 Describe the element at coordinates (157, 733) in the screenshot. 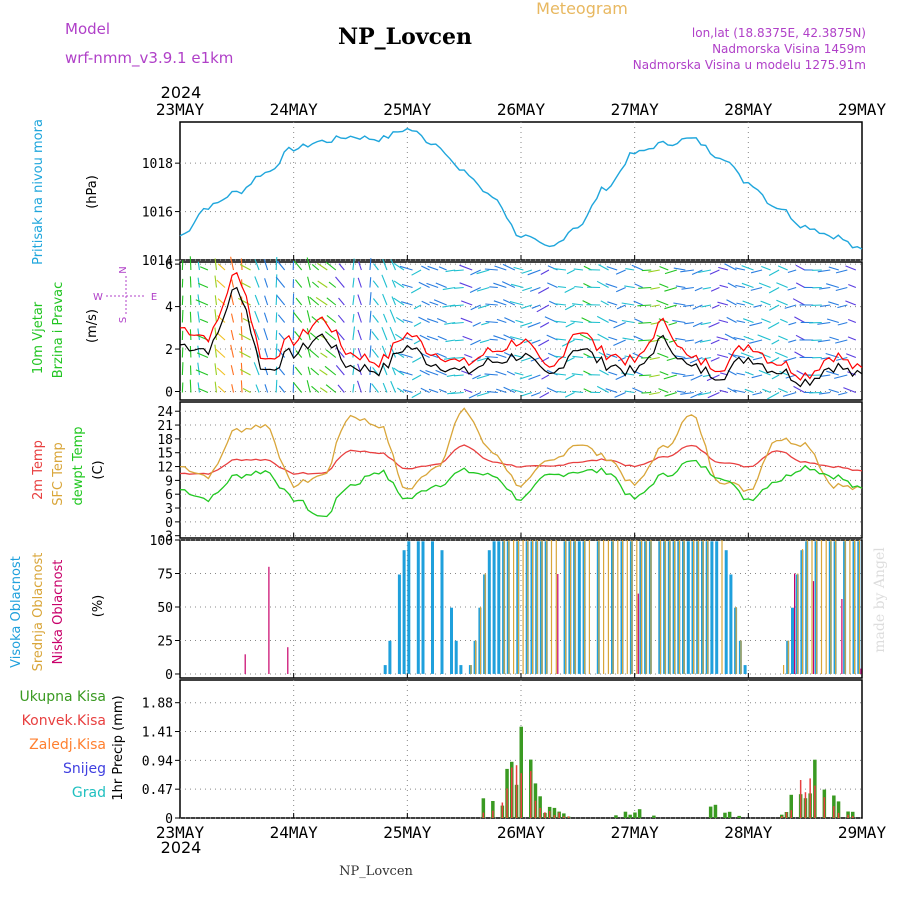

I see `ytick-label-precip: 1.41` at that location.